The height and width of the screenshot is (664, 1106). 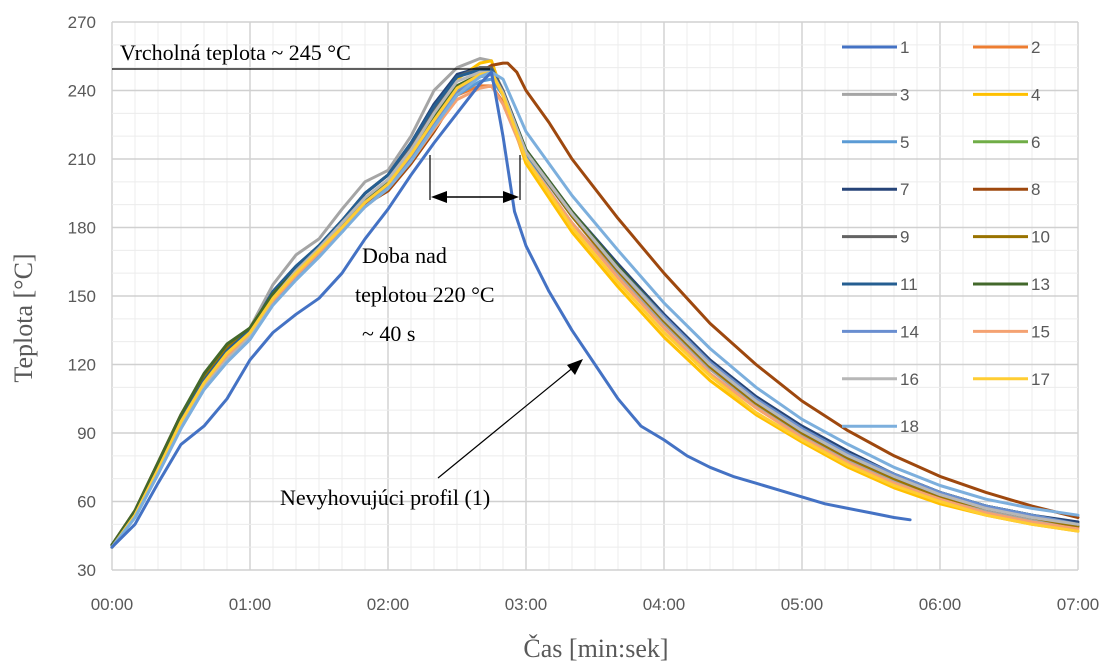 I want to click on peak-label: Vrcholná teplota ~ 245 °C, so click(x=235, y=52).